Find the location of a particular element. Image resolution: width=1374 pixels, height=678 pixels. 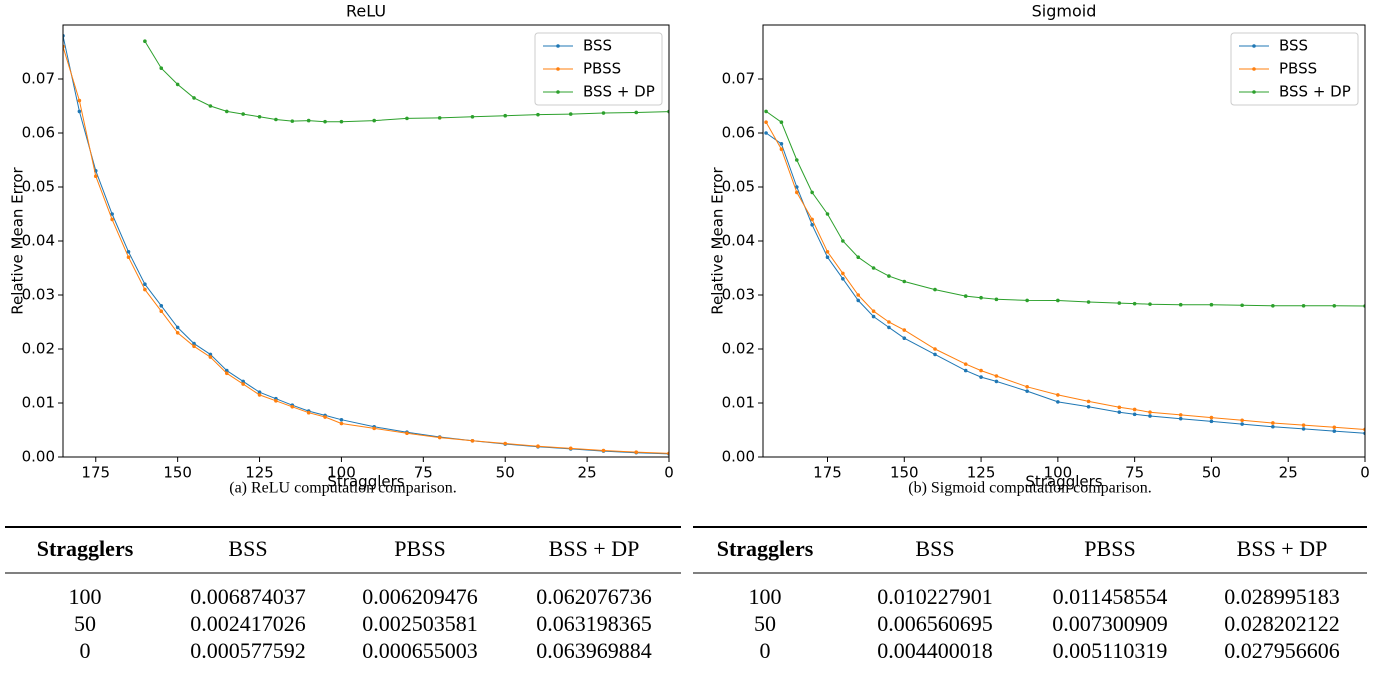

table-cell: 100 is located at coordinates (85, 596).